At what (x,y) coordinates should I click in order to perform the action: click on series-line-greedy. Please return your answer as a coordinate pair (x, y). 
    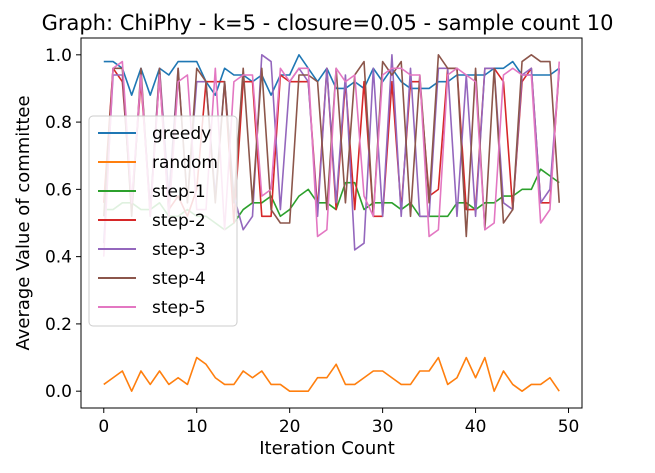
    Looking at the image, I should click on (331, 75).